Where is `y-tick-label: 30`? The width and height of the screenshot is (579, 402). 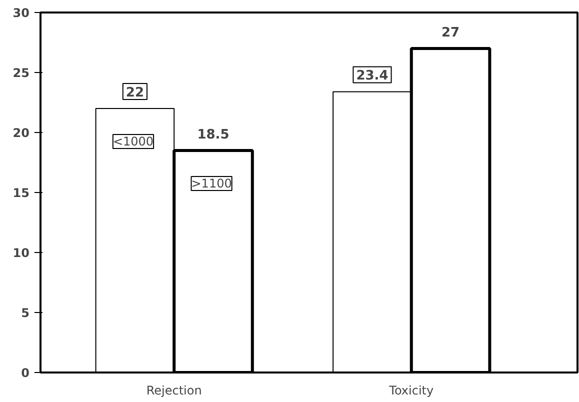 y-tick-label: 30 is located at coordinates (21, 13).